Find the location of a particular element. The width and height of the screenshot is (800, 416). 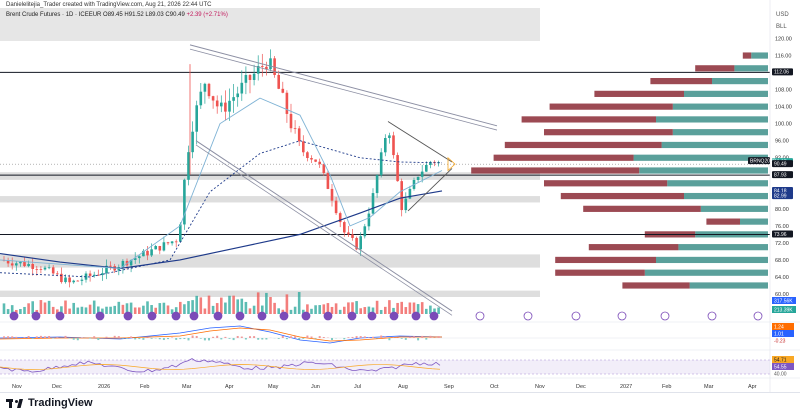

rsi-band is located at coordinates (385, 367).